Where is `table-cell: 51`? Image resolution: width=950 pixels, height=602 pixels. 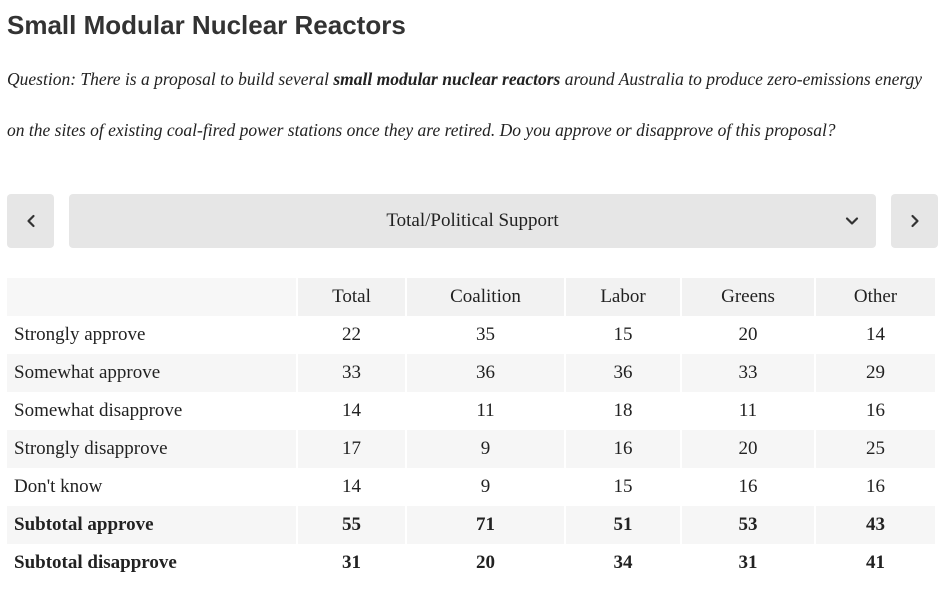
table-cell: 51 is located at coordinates (622, 525).